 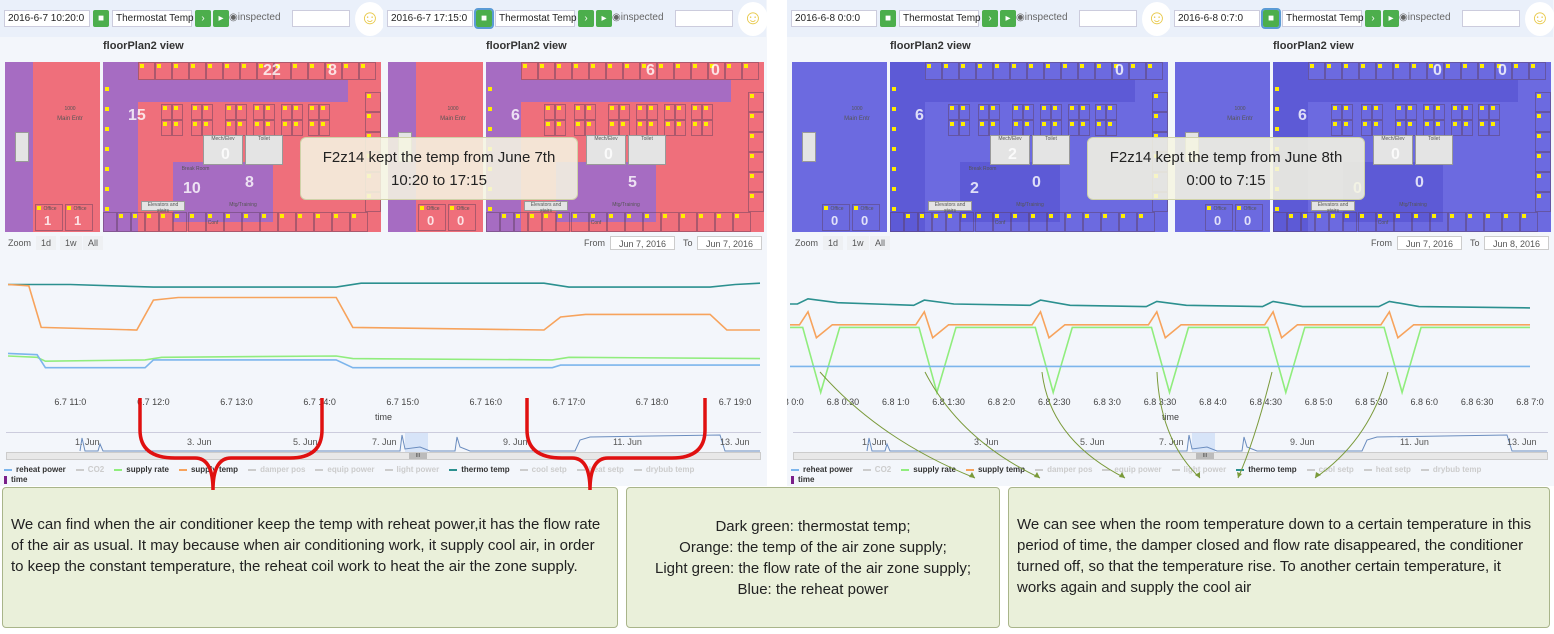 What do you see at coordinates (47, 18) in the screenshot?
I see `datetime-input: 2016-6-7 10:20:0` at bounding box center [47, 18].